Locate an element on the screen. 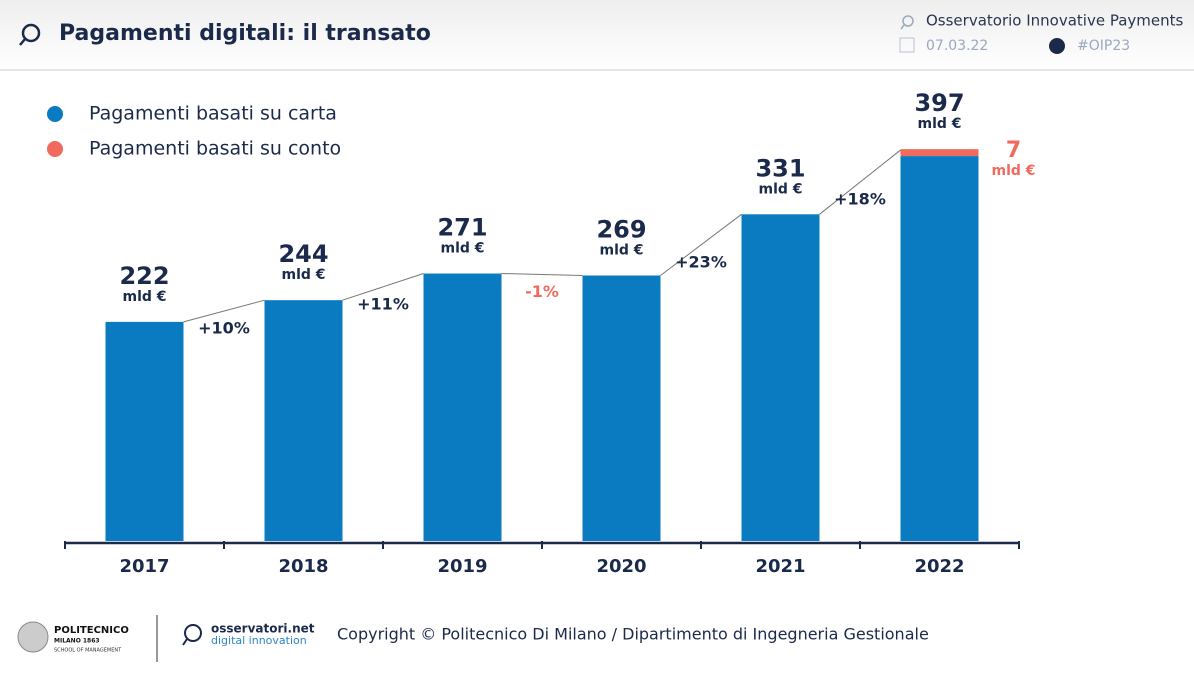 This screenshot has height=674, width=1194. legend-label: Pagamenti basati su carta is located at coordinates (213, 114).